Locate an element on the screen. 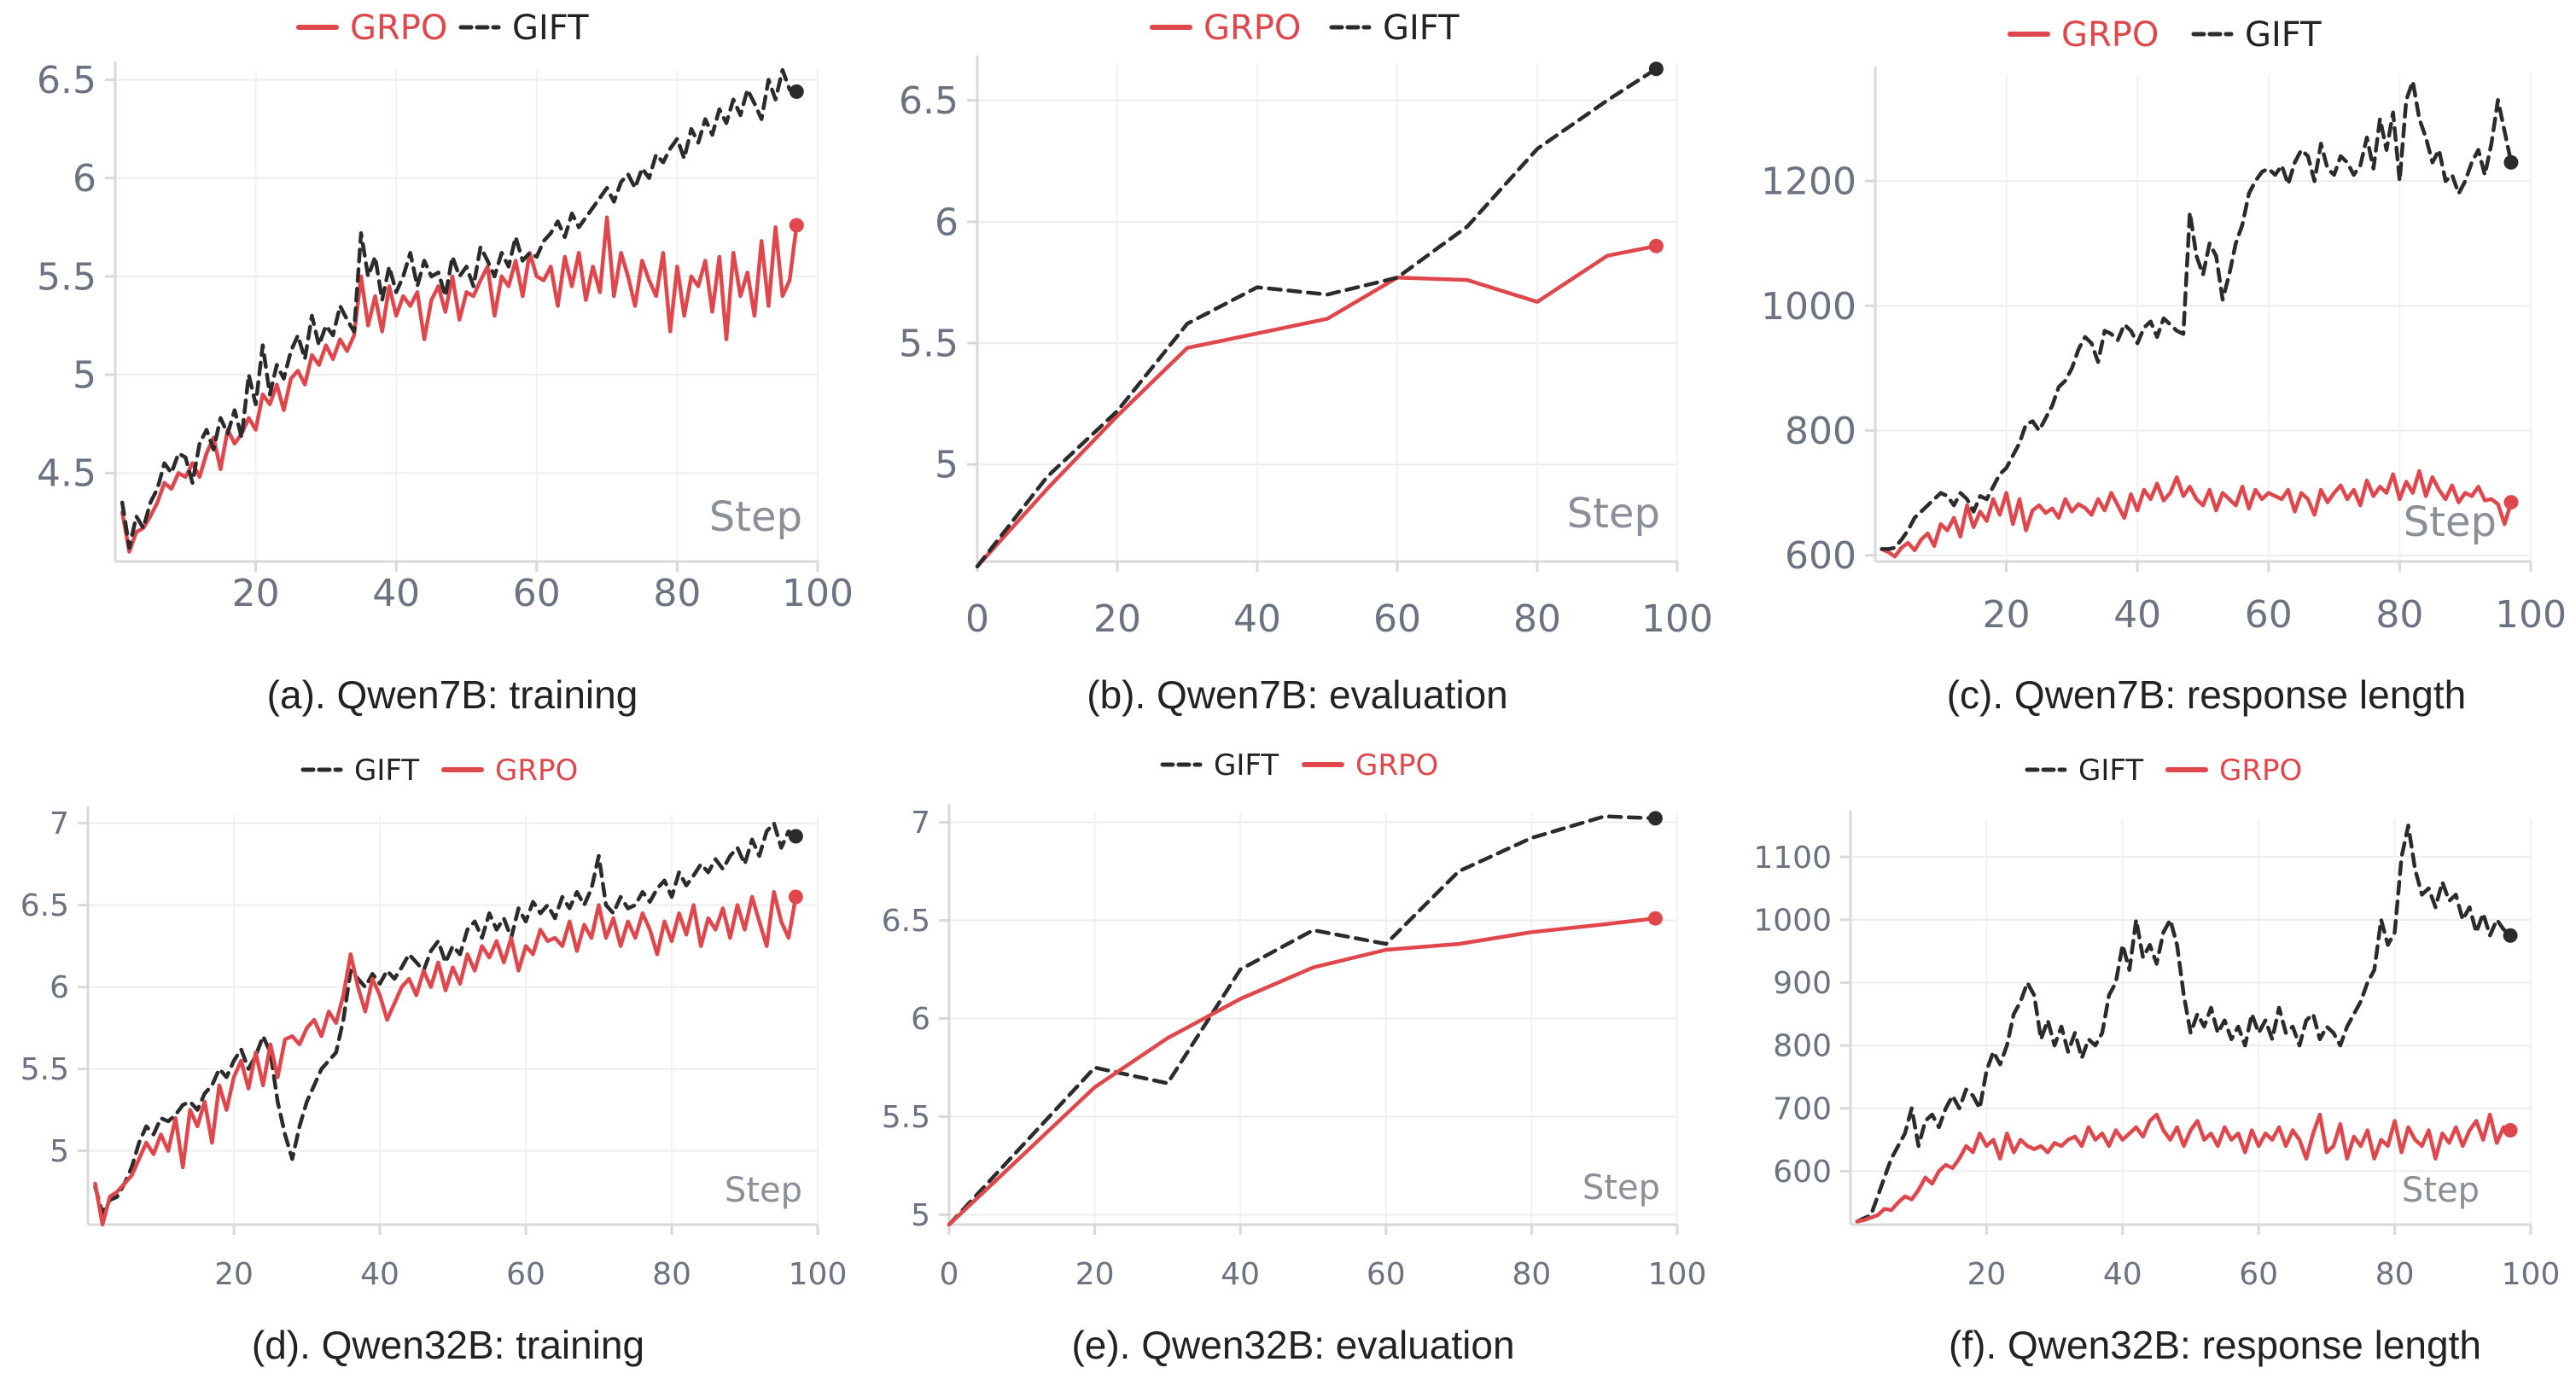 This screenshot has width=2576, height=1391. y-tick-label: 700 is located at coordinates (1802, 1108).